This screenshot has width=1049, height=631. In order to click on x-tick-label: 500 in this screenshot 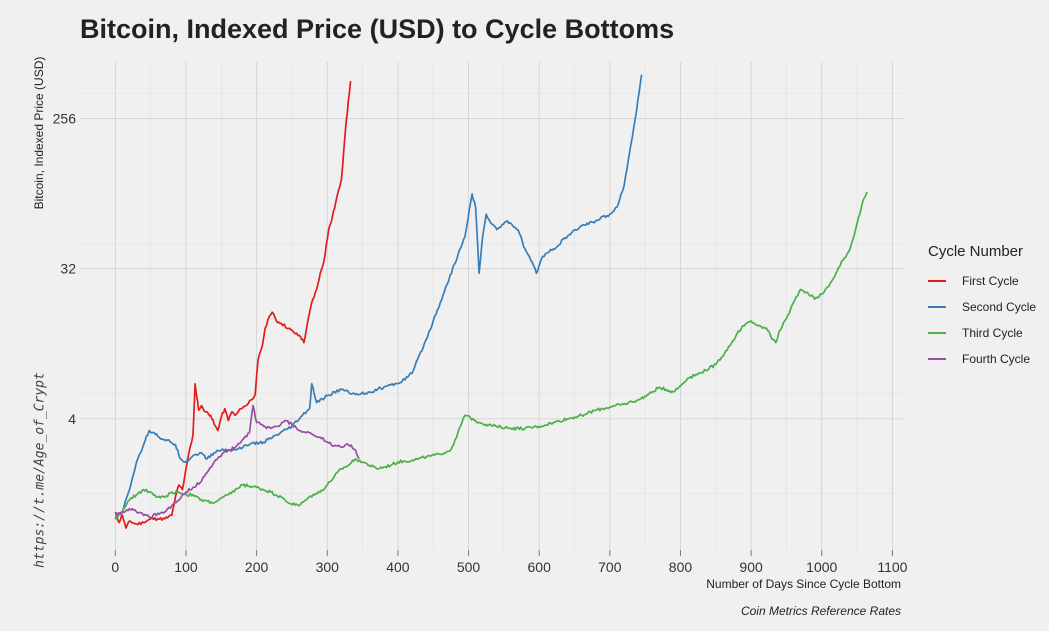, I will do `click(469, 567)`.